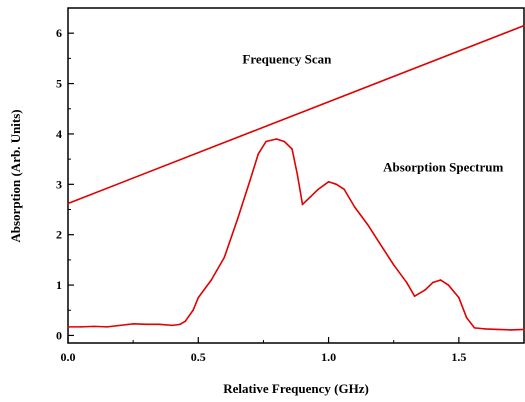 The height and width of the screenshot is (402, 525). Describe the element at coordinates (59, 285) in the screenshot. I see `y-tick-label: 1` at that location.